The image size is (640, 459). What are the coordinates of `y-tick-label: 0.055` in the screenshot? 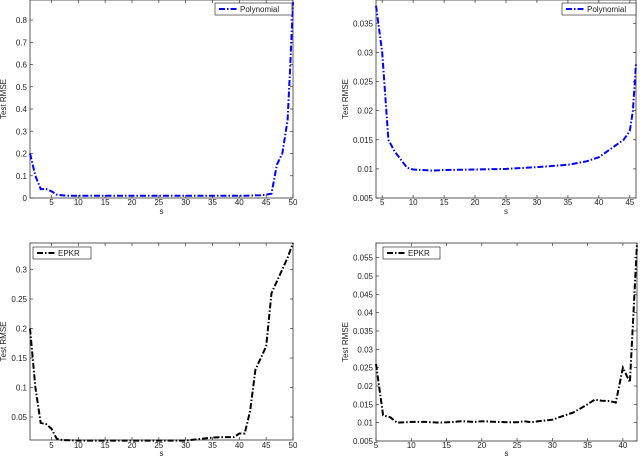 It's located at (363, 258).